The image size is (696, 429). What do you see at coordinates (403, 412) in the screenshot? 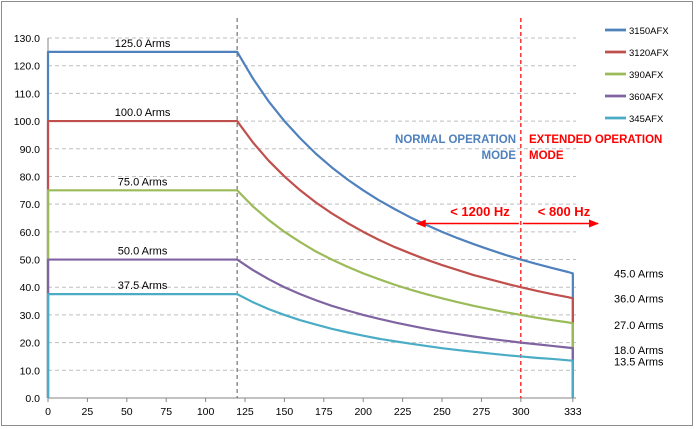
I see `x-tick-label: 225` at bounding box center [403, 412].